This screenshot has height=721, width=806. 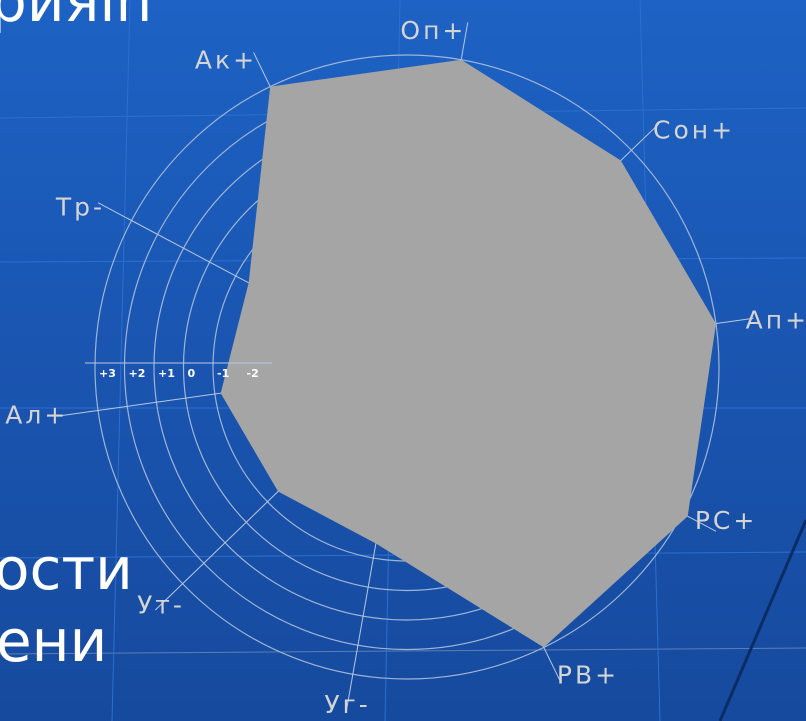 I want to click on tick-label: +1, so click(x=166, y=373).